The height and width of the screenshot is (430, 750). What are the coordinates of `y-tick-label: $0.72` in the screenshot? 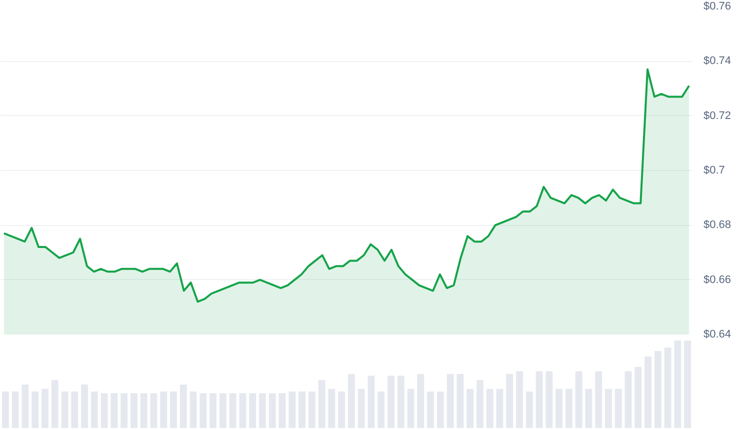 It's located at (718, 116).